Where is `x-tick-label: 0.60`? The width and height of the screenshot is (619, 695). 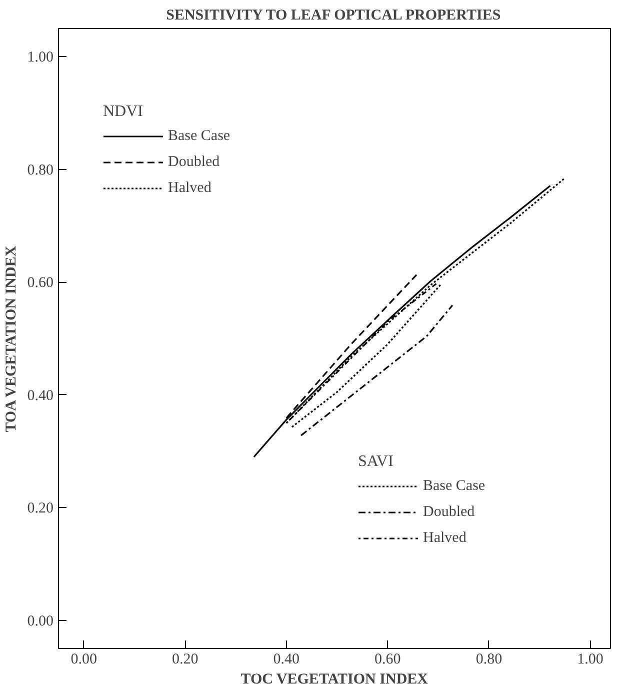
x-tick-label: 0.60 is located at coordinates (387, 660).